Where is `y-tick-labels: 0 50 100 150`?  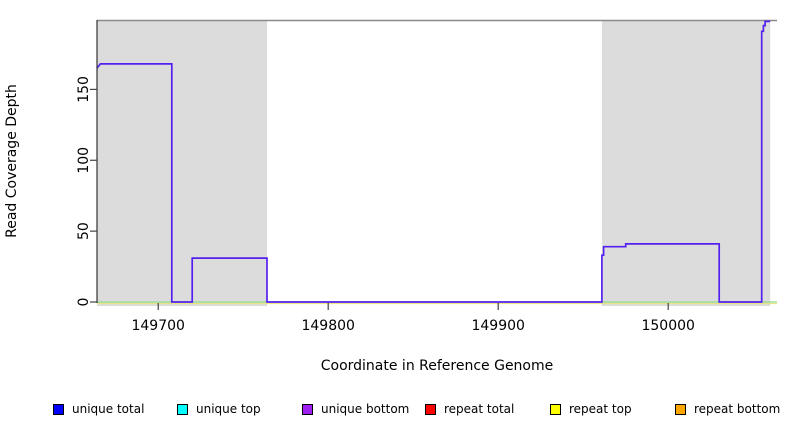 y-tick-labels: 0 50 100 150 is located at coordinates (84, 191).